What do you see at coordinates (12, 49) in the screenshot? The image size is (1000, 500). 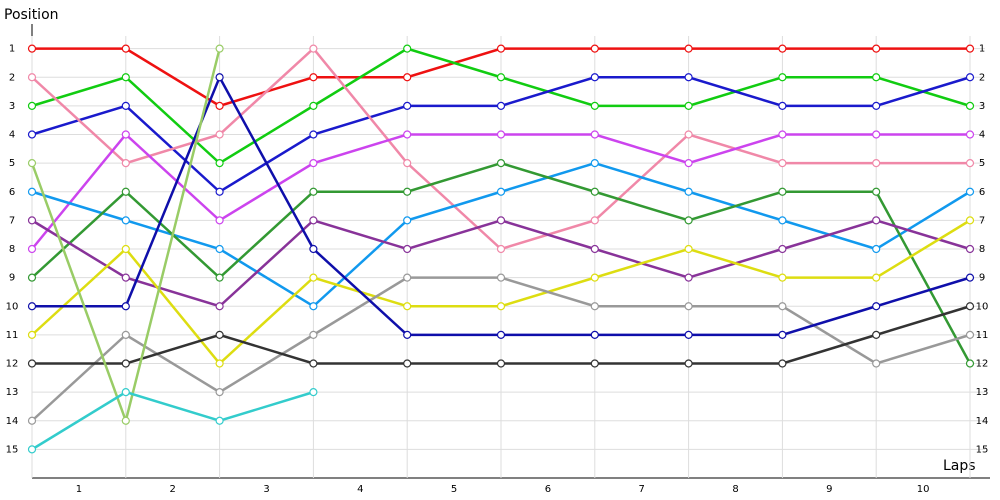 I see `y-tick-label: 1` at bounding box center [12, 49].